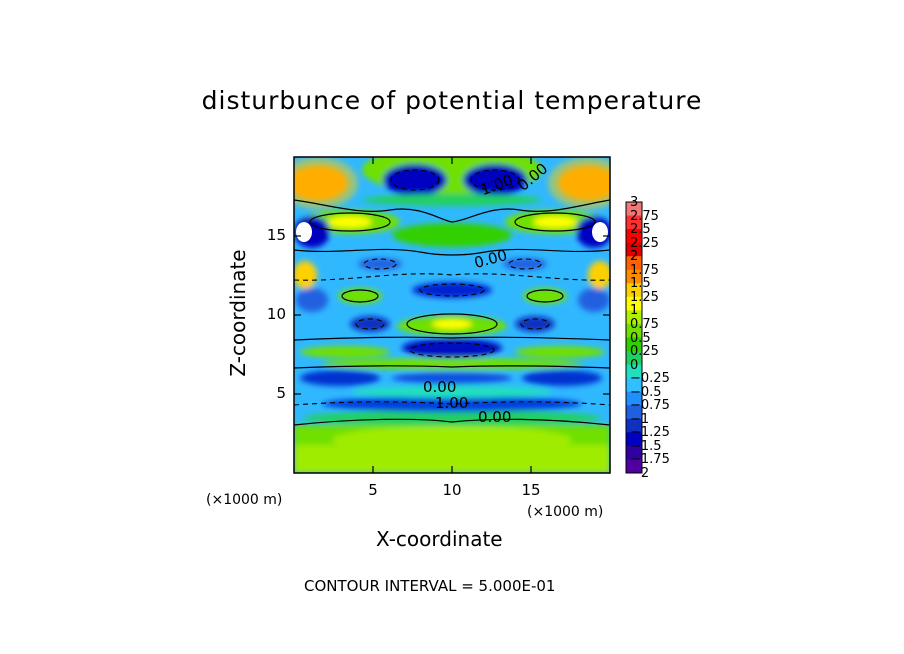  What do you see at coordinates (650, 379) in the screenshot?
I see `colorbar-tick-label: −0.25` at bounding box center [650, 379].